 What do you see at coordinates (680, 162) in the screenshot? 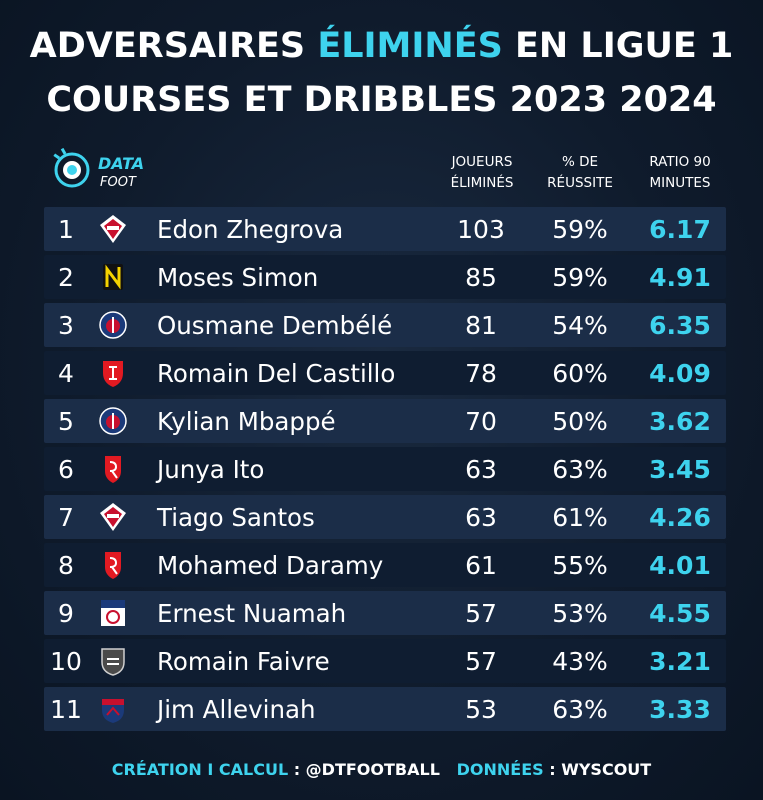
I see `column-header-line: RATIO 90` at bounding box center [680, 162].